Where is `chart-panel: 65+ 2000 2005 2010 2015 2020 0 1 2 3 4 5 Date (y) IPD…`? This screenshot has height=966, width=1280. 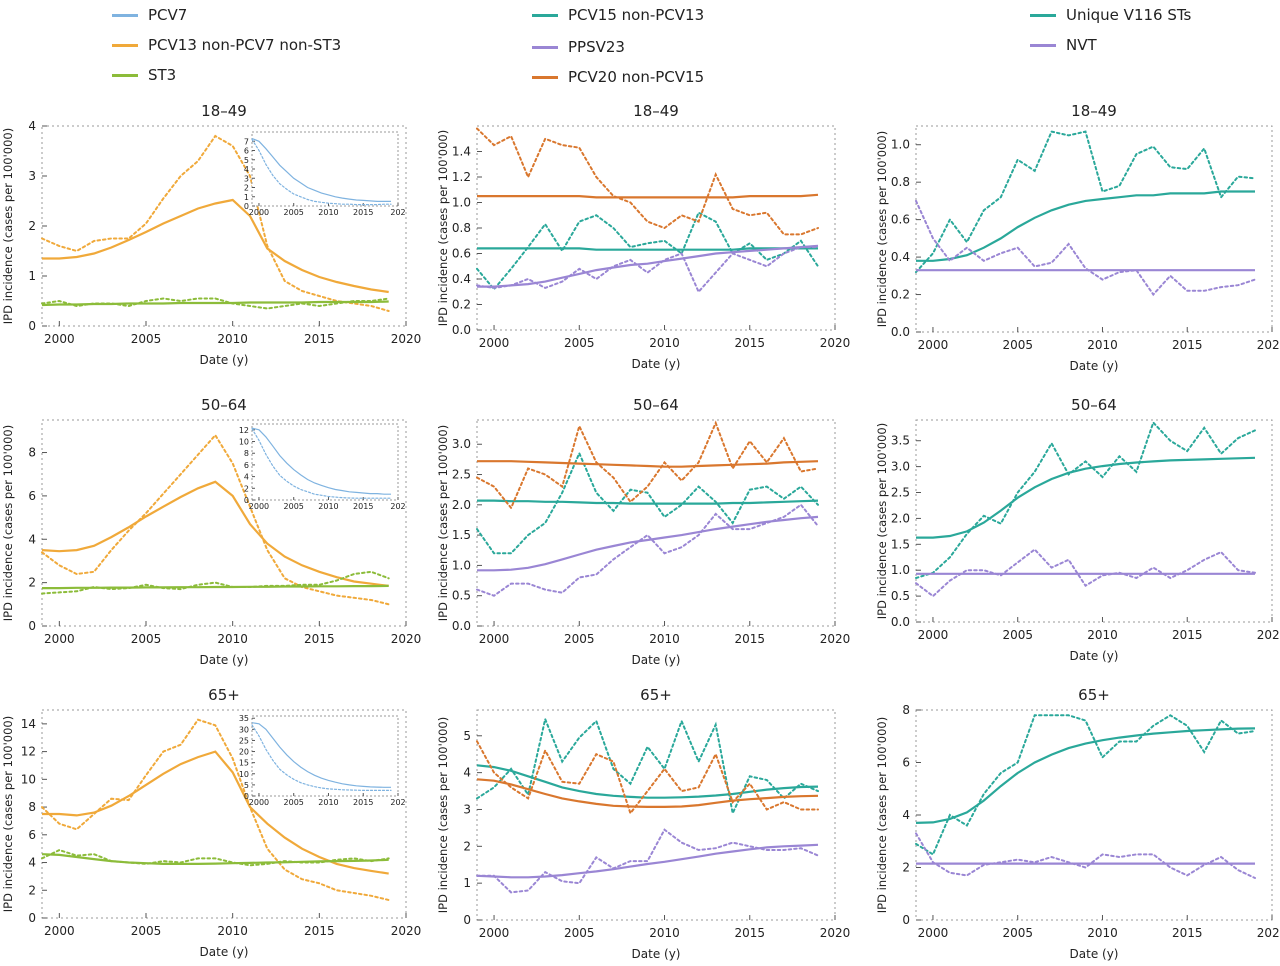
chart-panel: 65+ 2000 2005 2010 2015 2020 0 1 2 3 4 5 Date (y) IPD… is located at coordinates (643, 823).